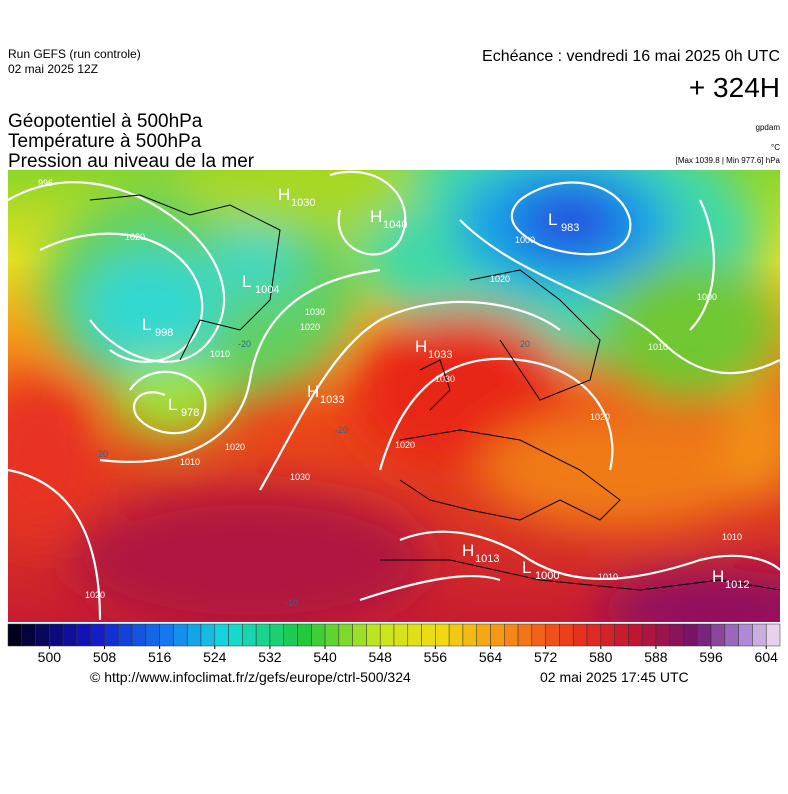 This screenshot has width=788, height=794. Describe the element at coordinates (711, 657) in the screenshot. I see `colorbar-tick-label: 596` at that location.